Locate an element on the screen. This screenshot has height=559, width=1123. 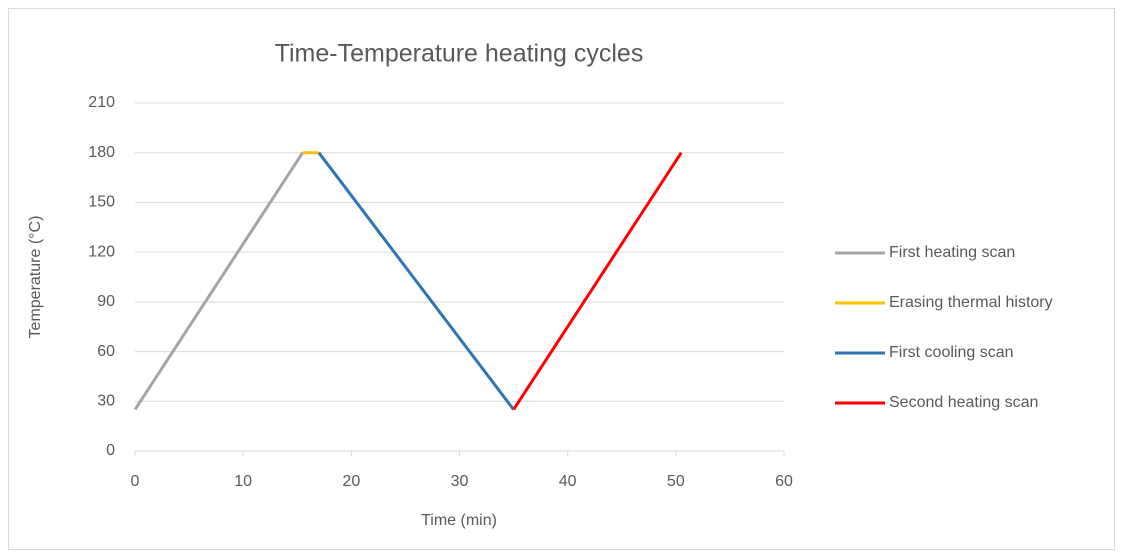
legend-label: First cooling scan is located at coordinates (951, 352).